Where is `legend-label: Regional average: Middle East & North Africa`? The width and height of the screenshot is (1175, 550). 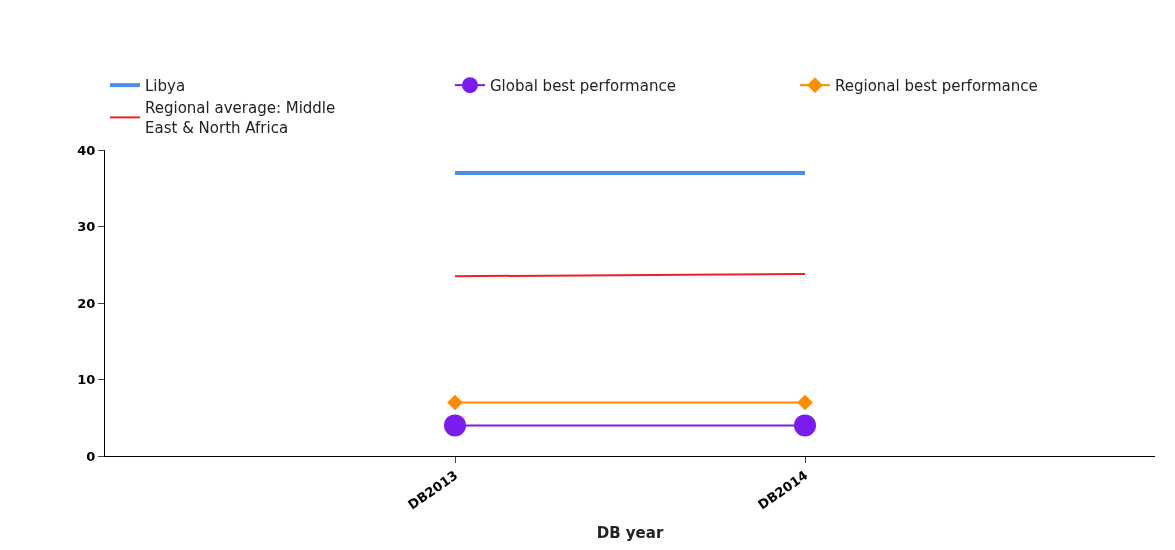
legend-label: Regional average: Middle East & North Africa is located at coordinates (240, 118).